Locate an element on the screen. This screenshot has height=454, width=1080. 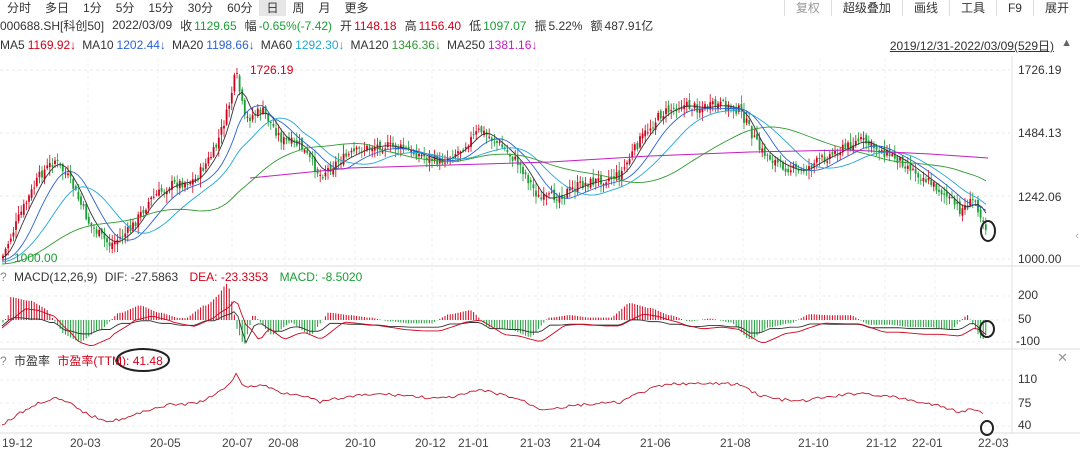
tab-4: 15分 is located at coordinates (161, 8).